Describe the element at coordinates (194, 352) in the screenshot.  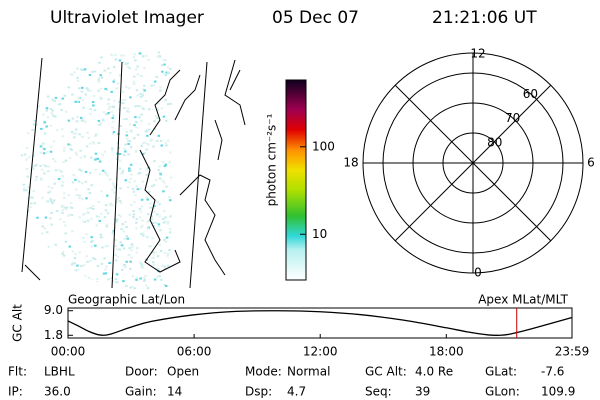
I see `x-tick-label: 06:00` at that location.